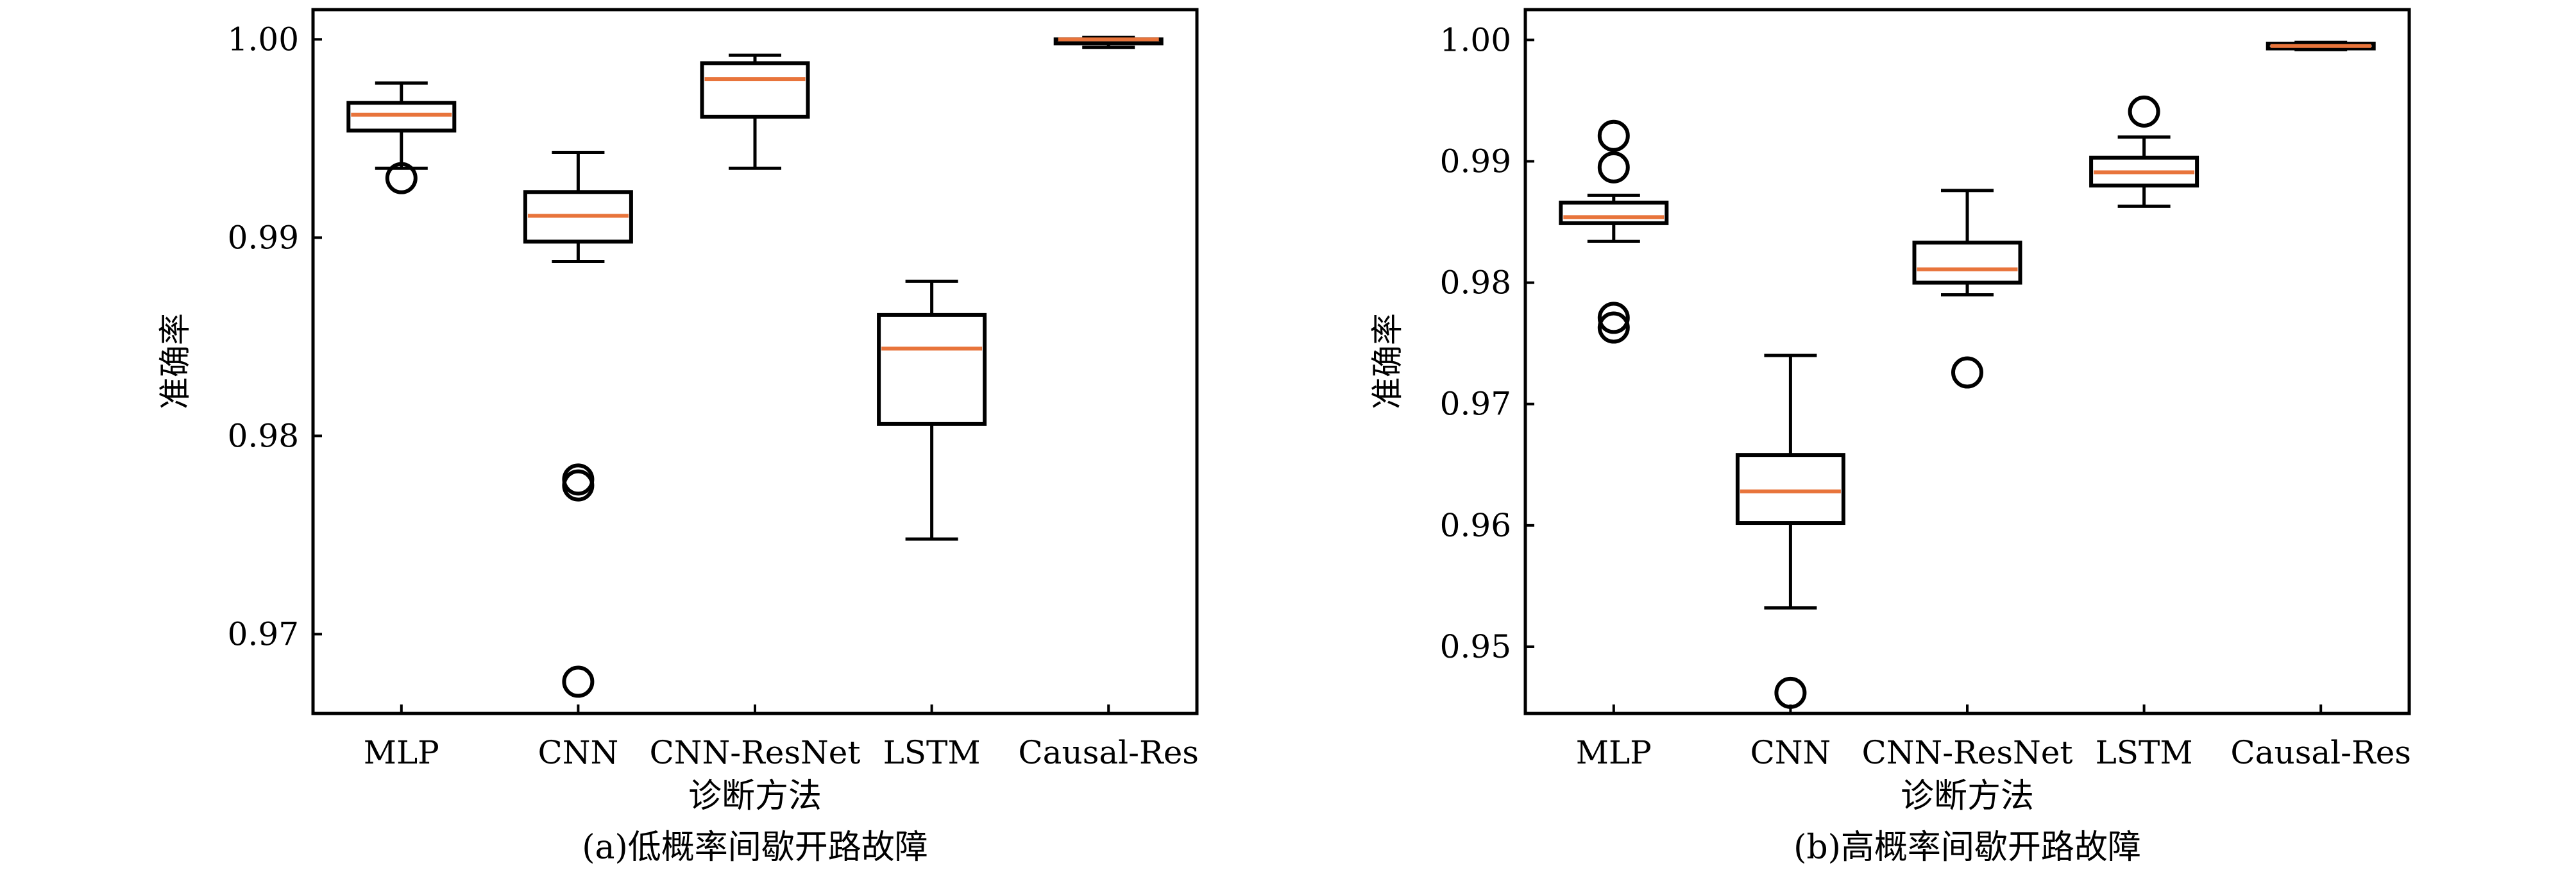  What do you see at coordinates (1475, 525) in the screenshot?
I see `y-tick-label: 0.96` at bounding box center [1475, 525].